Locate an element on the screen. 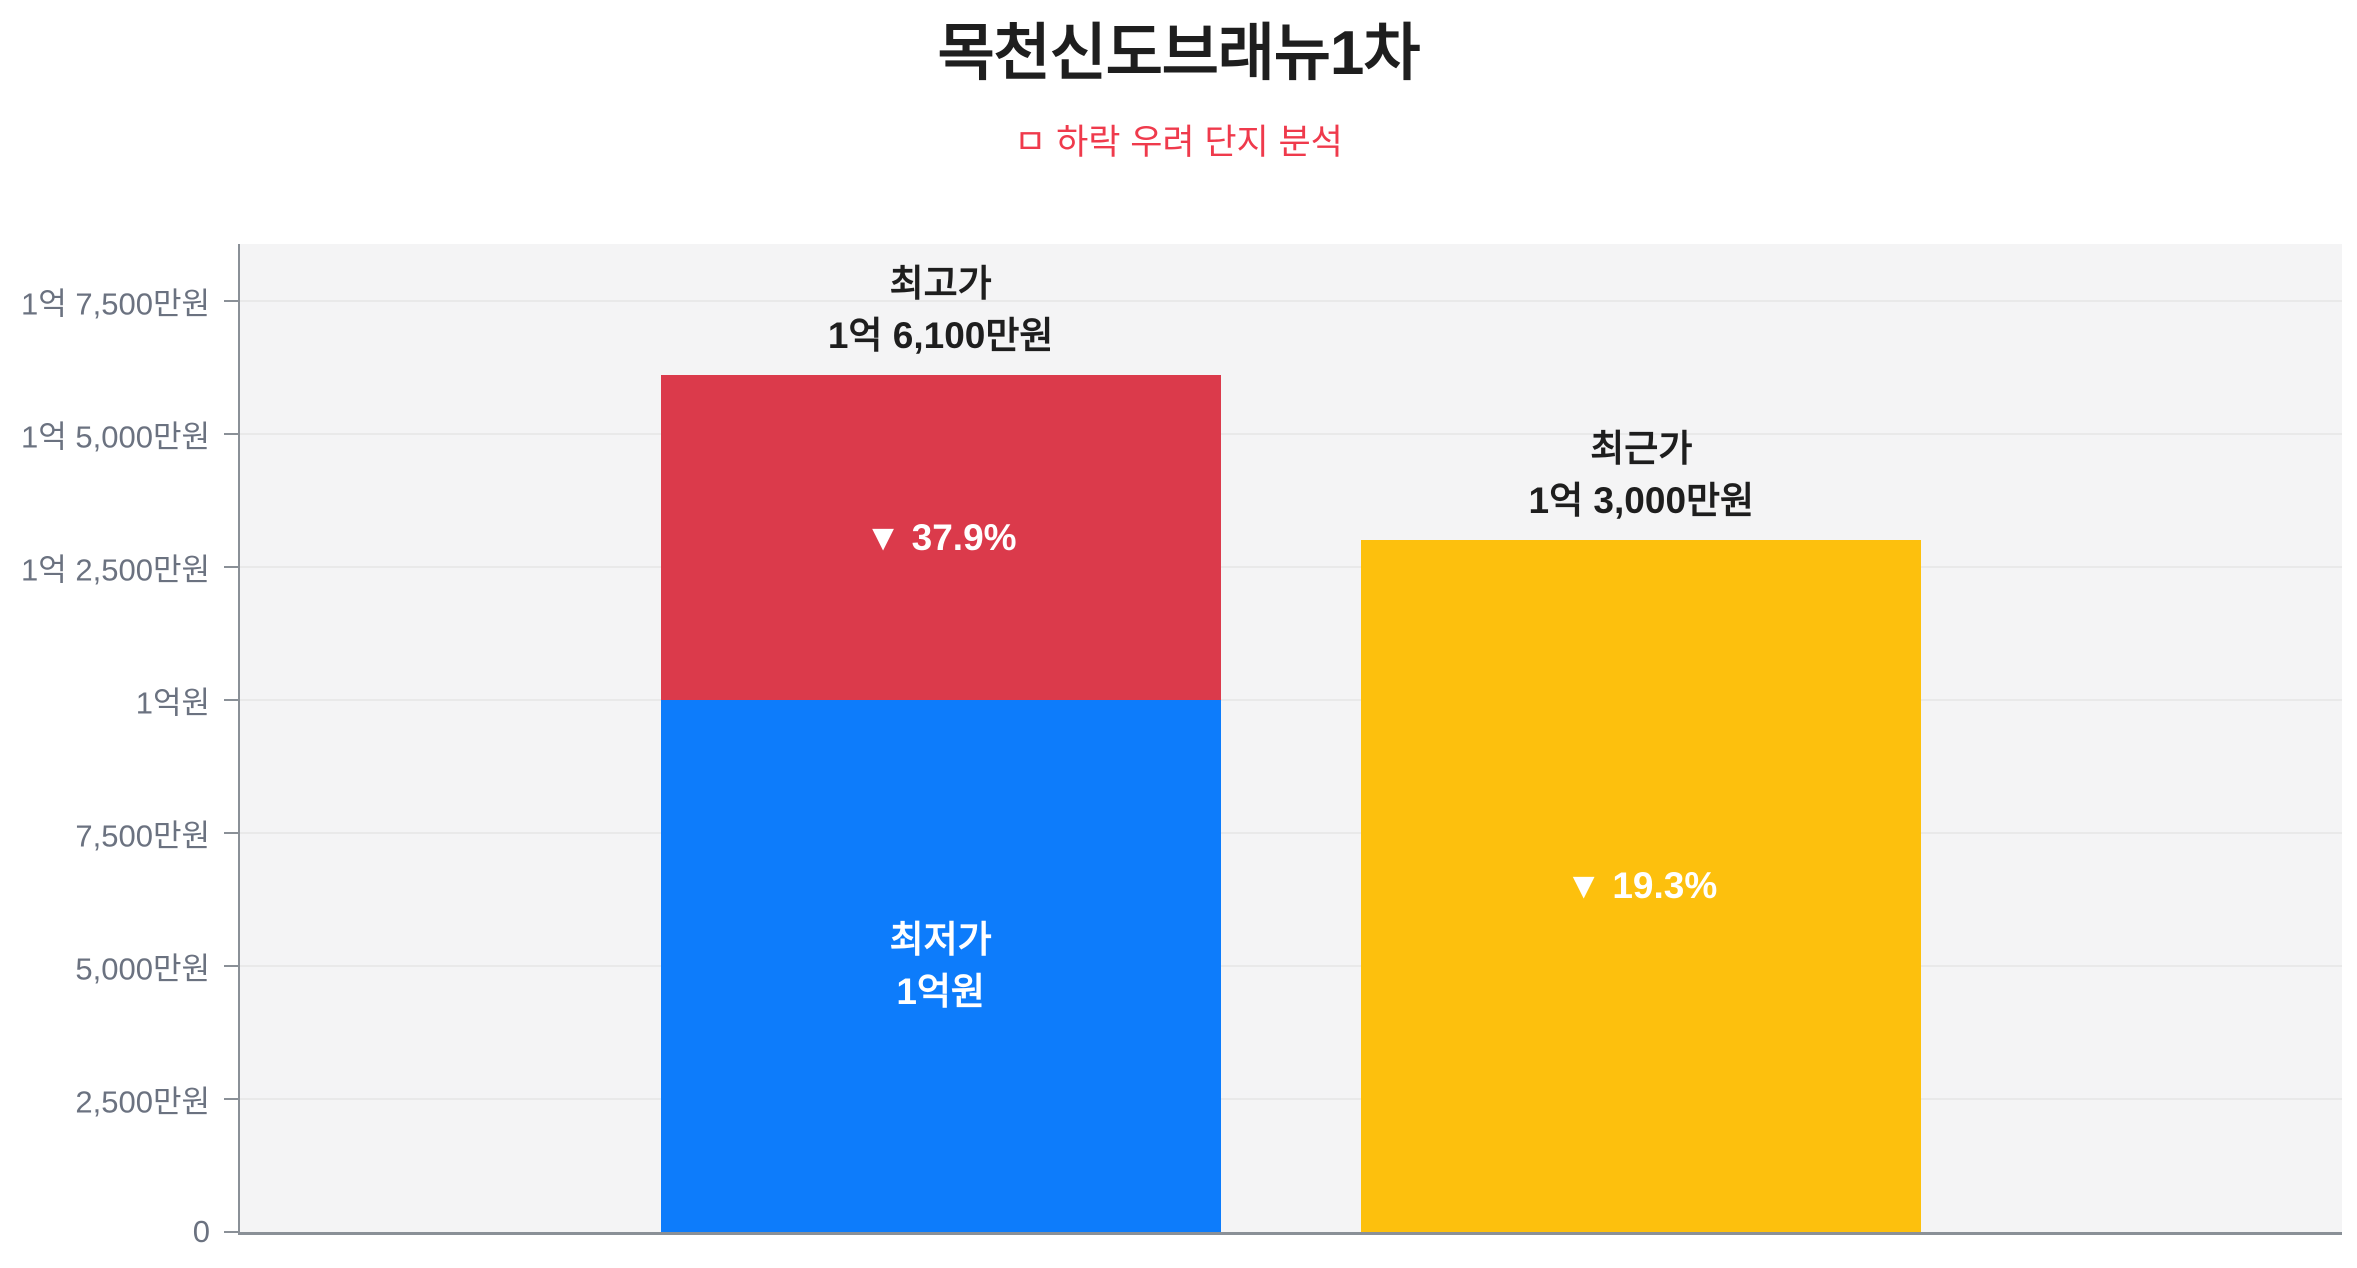 The width and height of the screenshot is (2357, 1268). bar-top-label: 최근가 1억 3,000만원 is located at coordinates (1641, 474).